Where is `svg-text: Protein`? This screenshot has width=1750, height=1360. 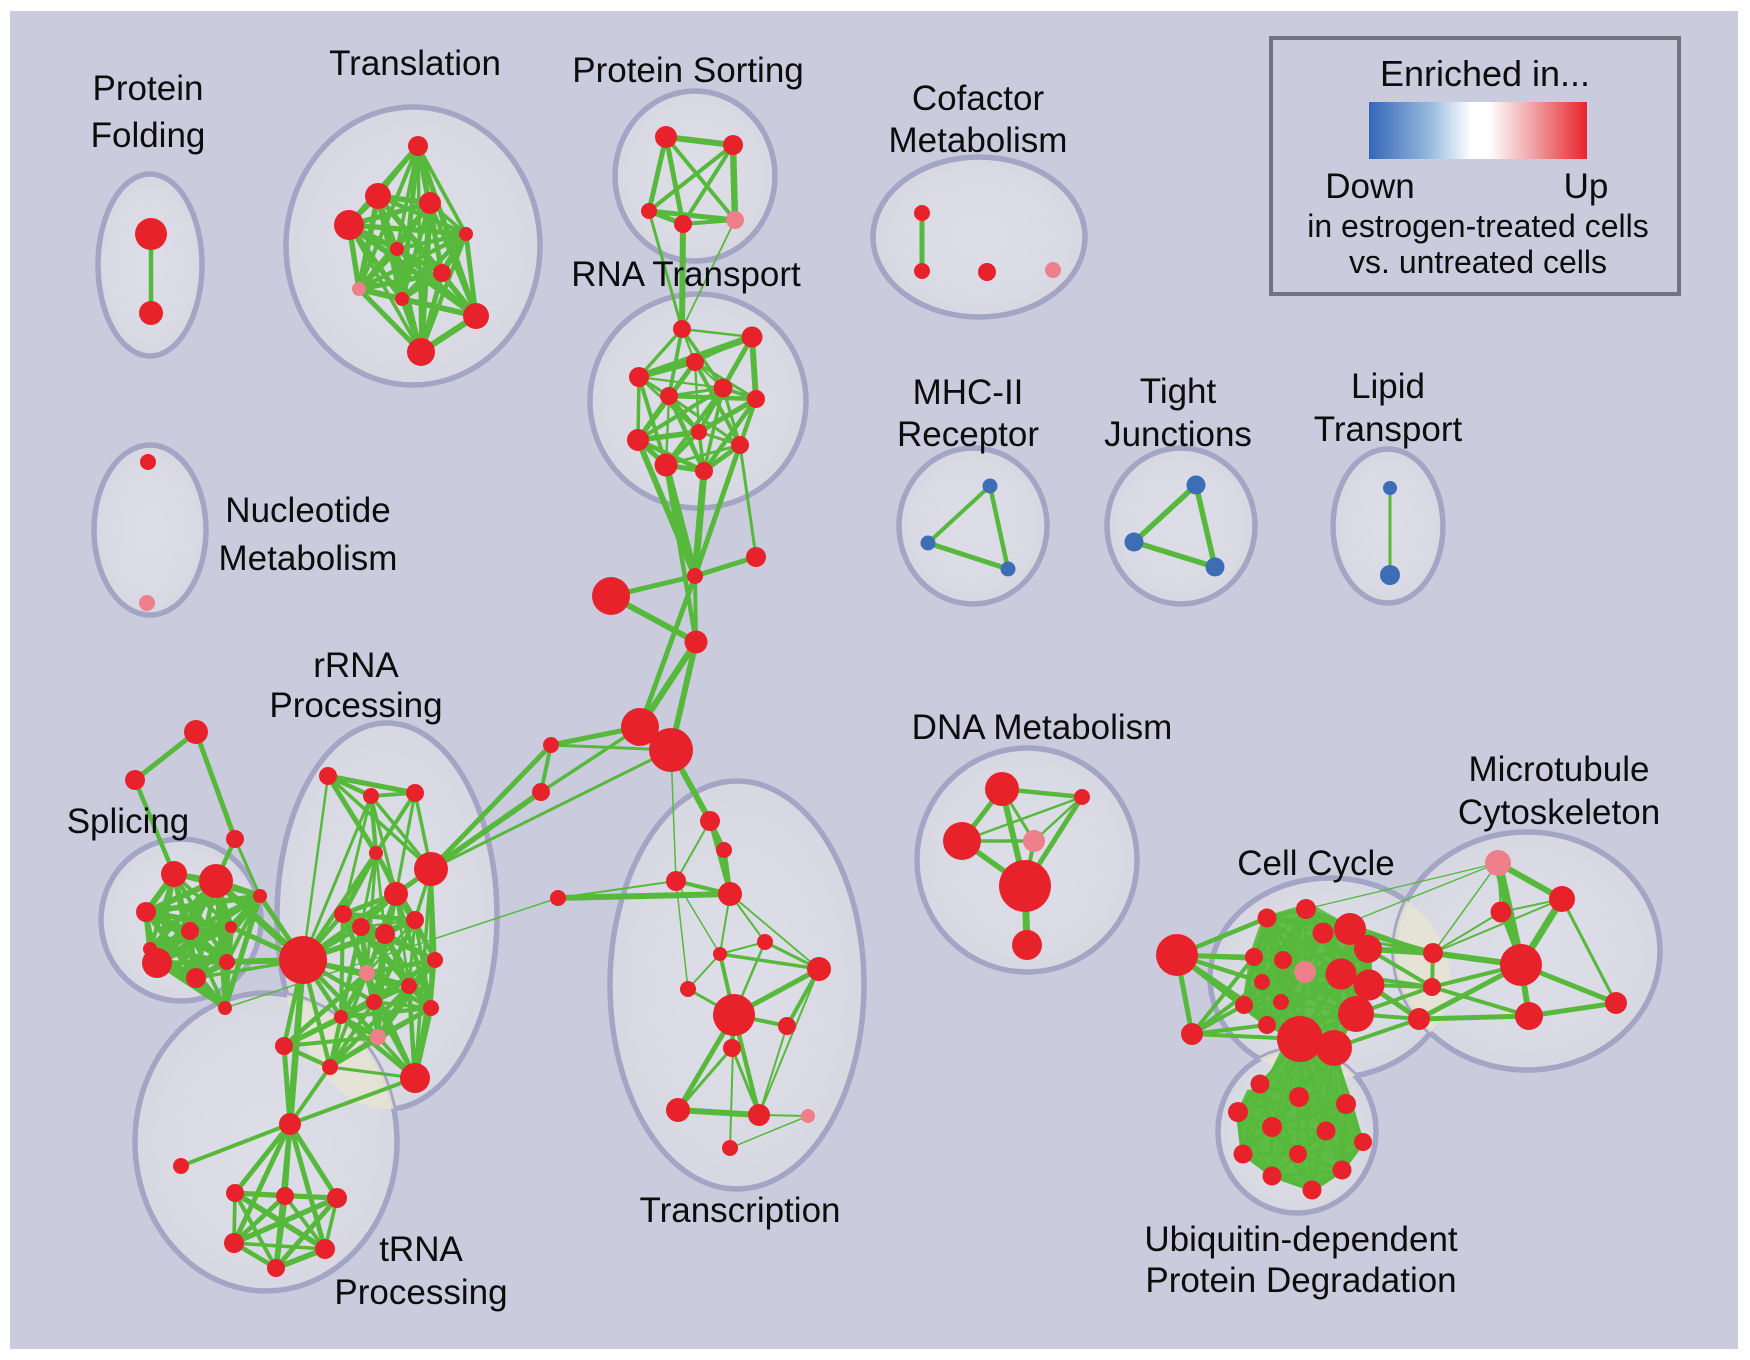
svg-text: Protein is located at coordinates (148, 88).